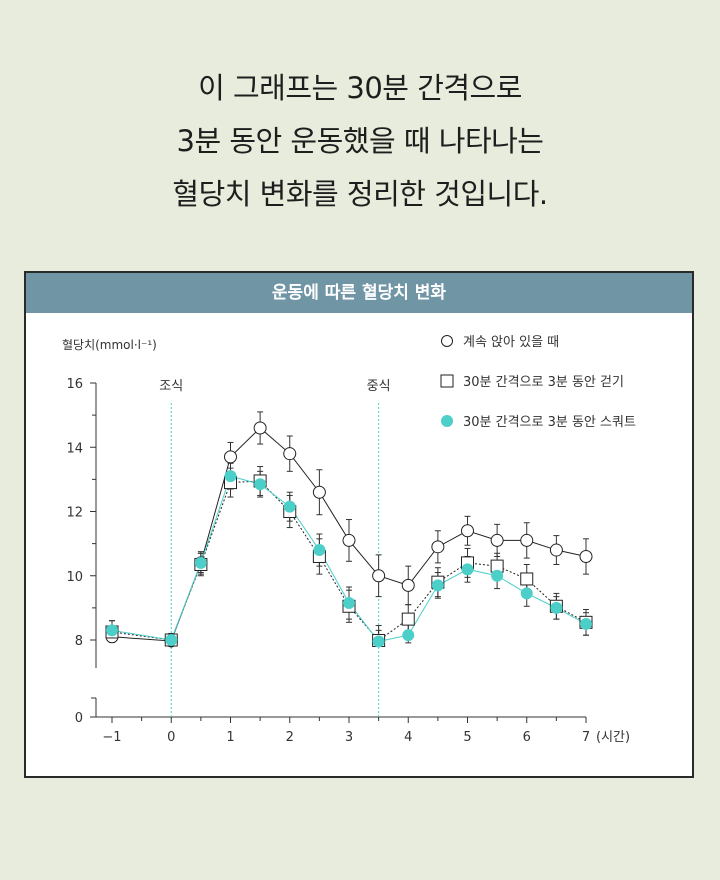  I want to click on legend-marker-square, so click(447, 381).